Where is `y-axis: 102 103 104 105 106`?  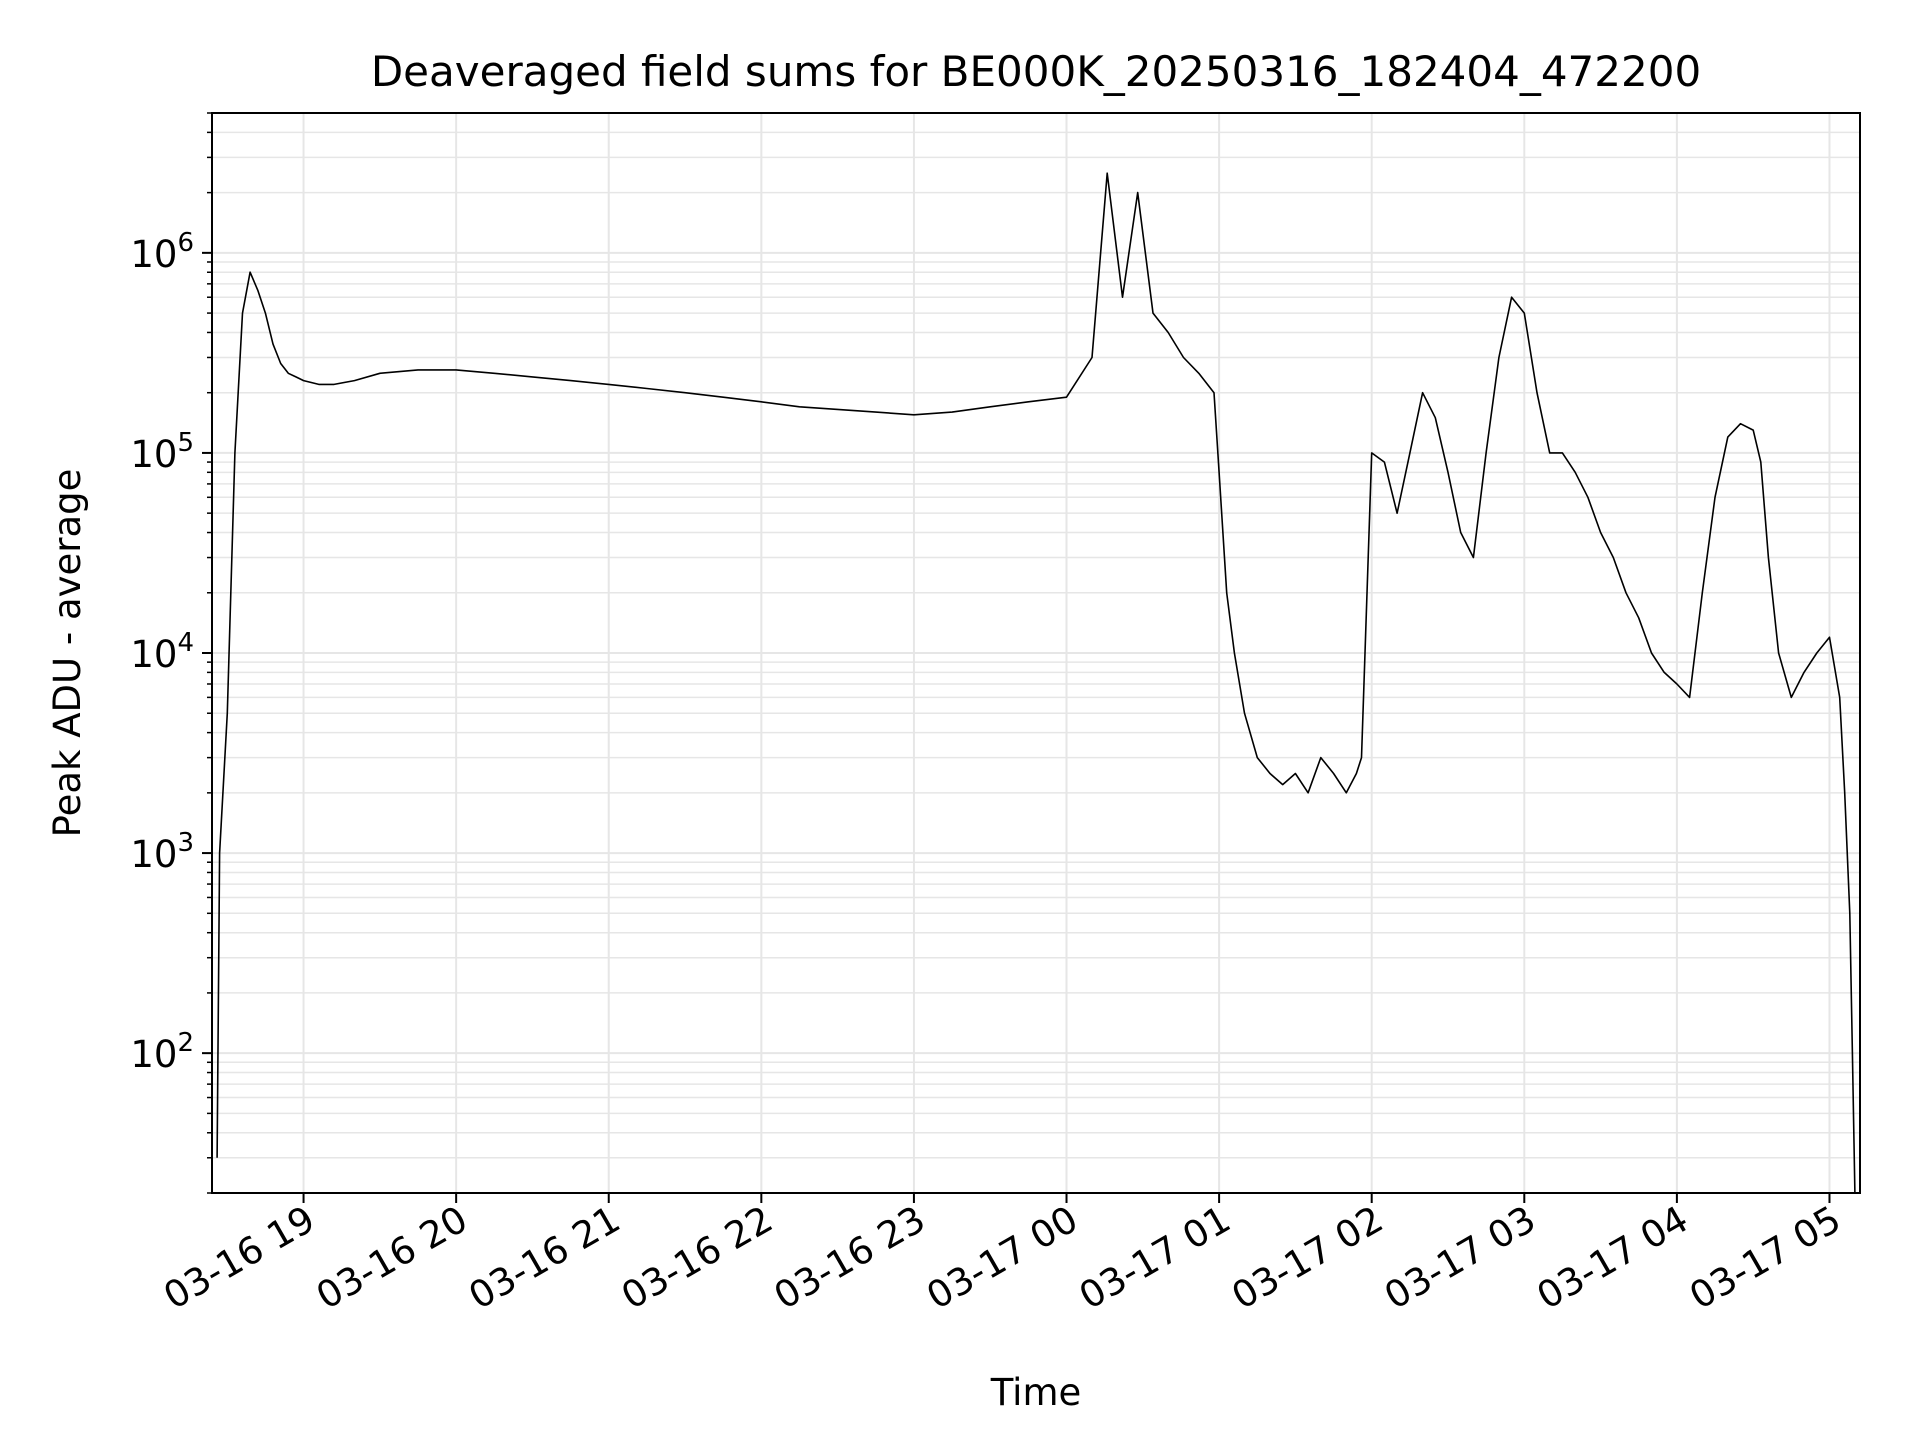 y-axis: 102 103 104 105 106 is located at coordinates (171, 653).